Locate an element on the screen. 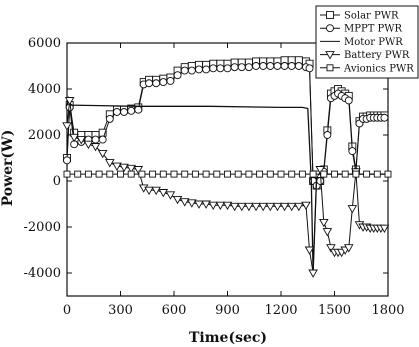 The height and width of the screenshot is (347, 419). x-tick-label: 1200 is located at coordinates (280, 310).